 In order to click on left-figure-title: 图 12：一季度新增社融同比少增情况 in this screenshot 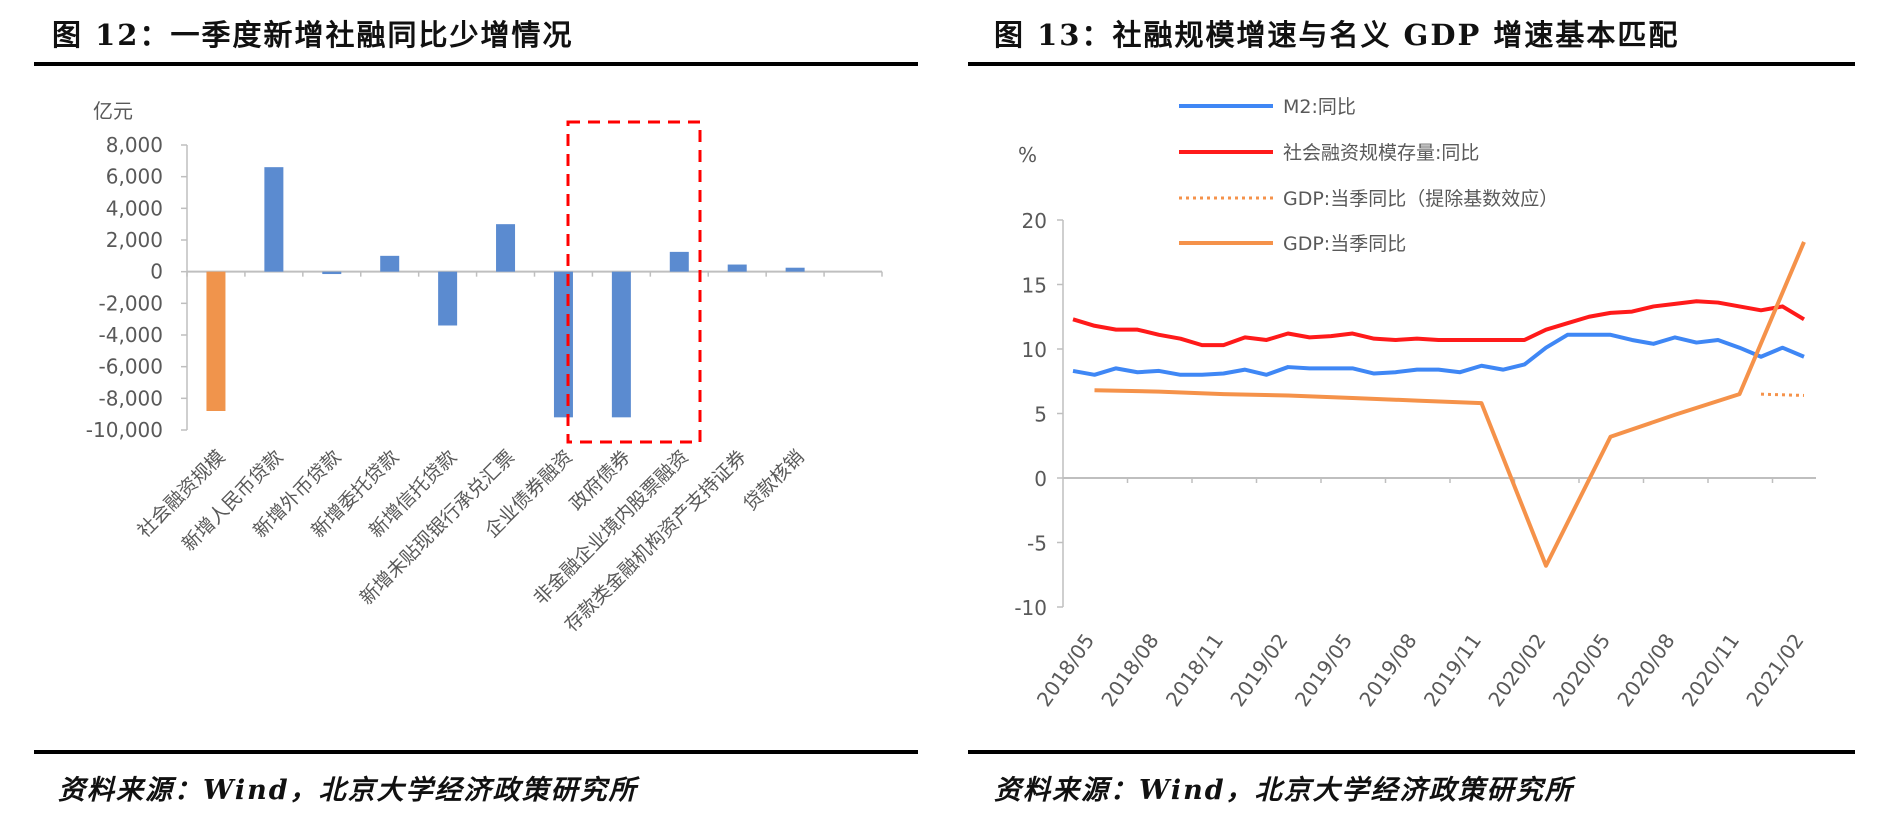, I will do `click(313, 35)`.